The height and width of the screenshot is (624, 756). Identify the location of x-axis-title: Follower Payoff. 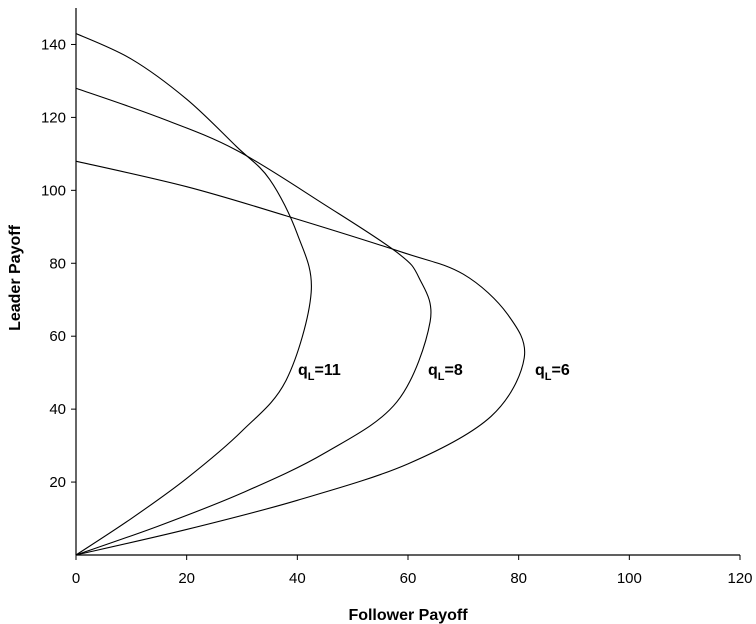
(408, 615).